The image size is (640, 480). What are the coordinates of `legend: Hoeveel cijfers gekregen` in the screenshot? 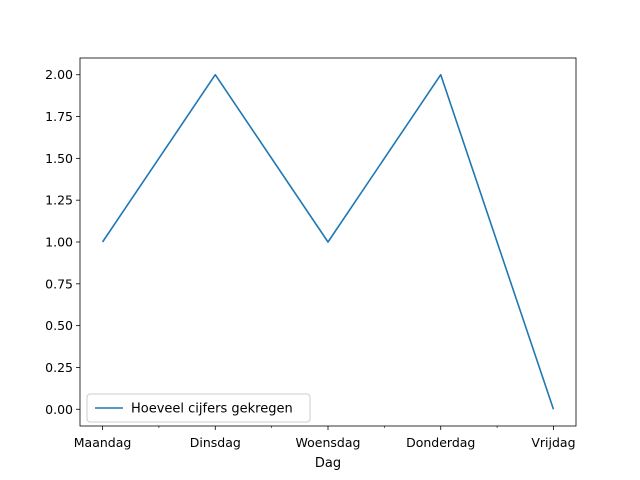 It's located at (198, 408).